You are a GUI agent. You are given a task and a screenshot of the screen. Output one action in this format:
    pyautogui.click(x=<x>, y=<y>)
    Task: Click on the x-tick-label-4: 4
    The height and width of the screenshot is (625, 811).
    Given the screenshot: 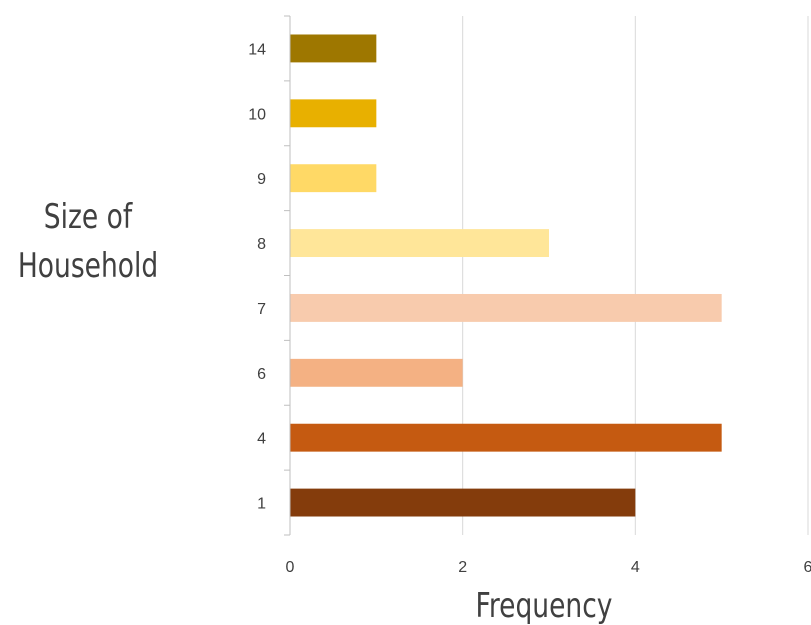 What is the action you would take?
    pyautogui.click(x=635, y=567)
    